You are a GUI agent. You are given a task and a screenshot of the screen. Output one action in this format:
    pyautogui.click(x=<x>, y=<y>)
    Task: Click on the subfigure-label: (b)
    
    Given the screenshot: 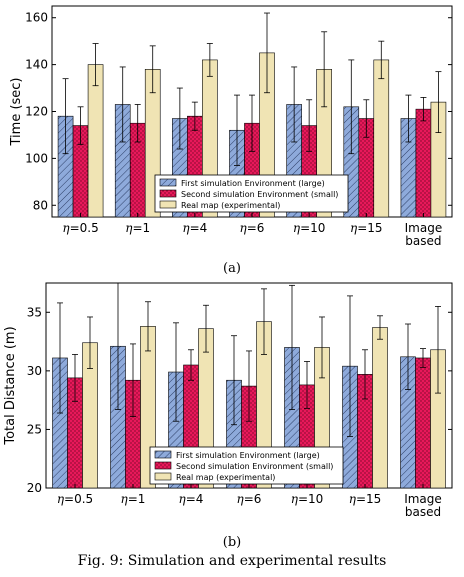 What is the action you would take?
    pyautogui.click(x=232, y=542)
    